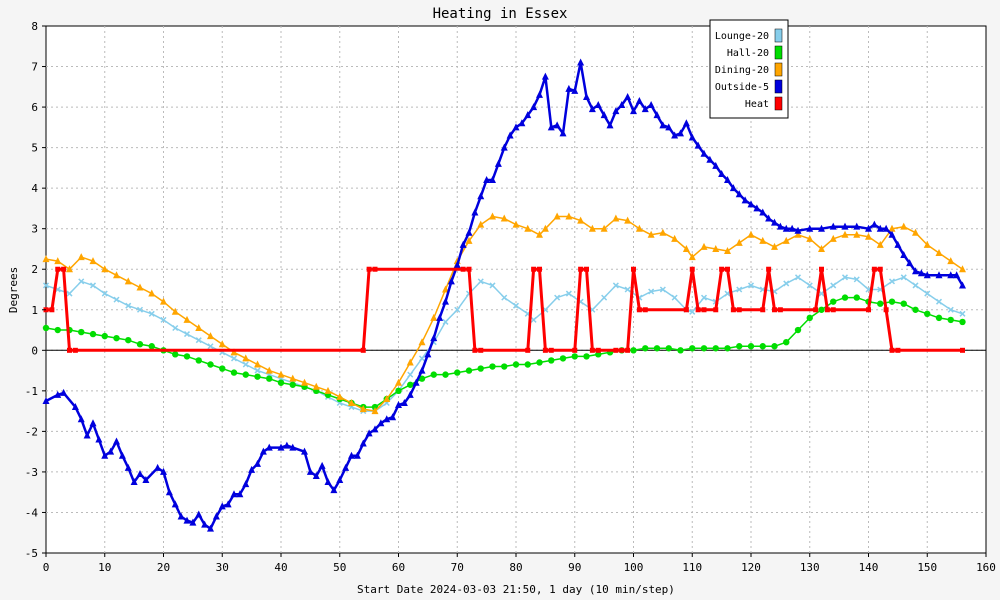 Image resolution: width=1000 pixels, height=600 pixels. Describe the element at coordinates (500, 14) in the screenshot. I see `chart-title: Heating in Essex` at that location.